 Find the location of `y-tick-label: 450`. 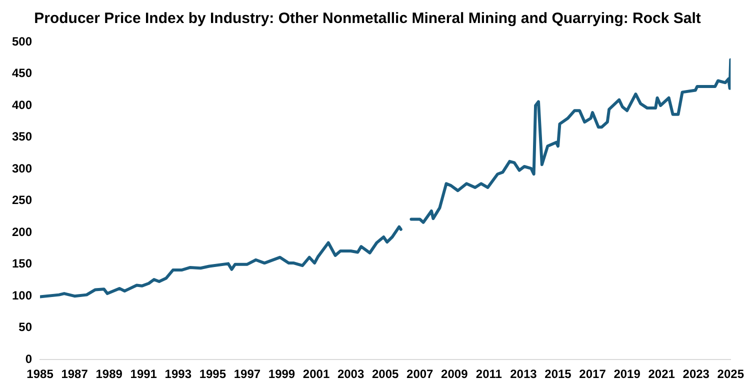

y-tick-label: 450 is located at coordinates (22, 73).